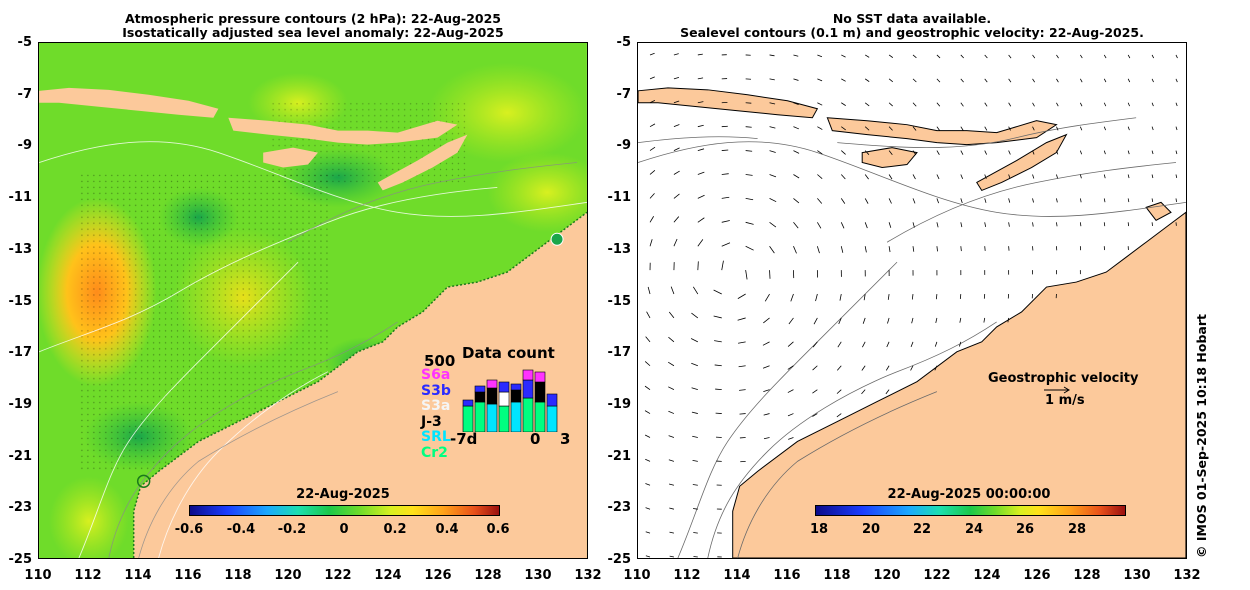 The width and height of the screenshot is (1250, 590). What do you see at coordinates (388, 575) in the screenshot?
I see `lon-tick-label: 124` at bounding box center [388, 575].